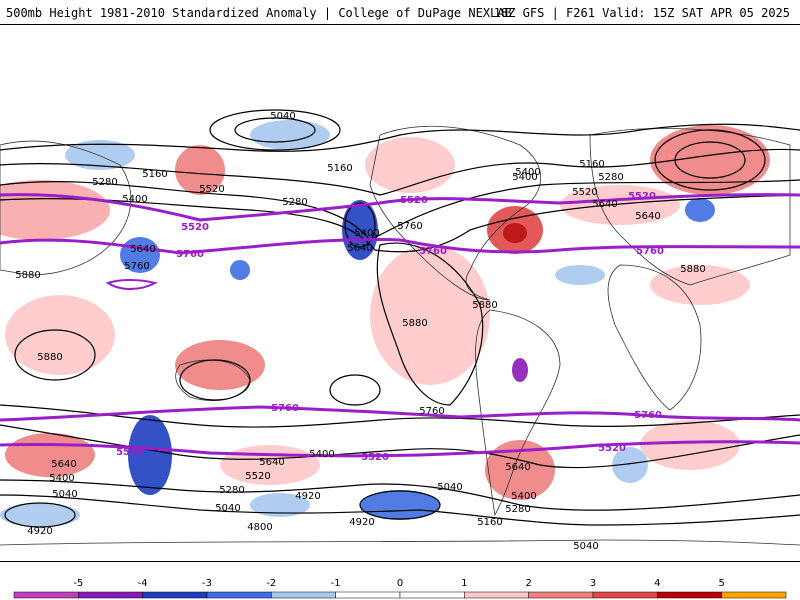 This screenshot has width=800, height=600. I want to click on north-america-coast, so click(455, 213).